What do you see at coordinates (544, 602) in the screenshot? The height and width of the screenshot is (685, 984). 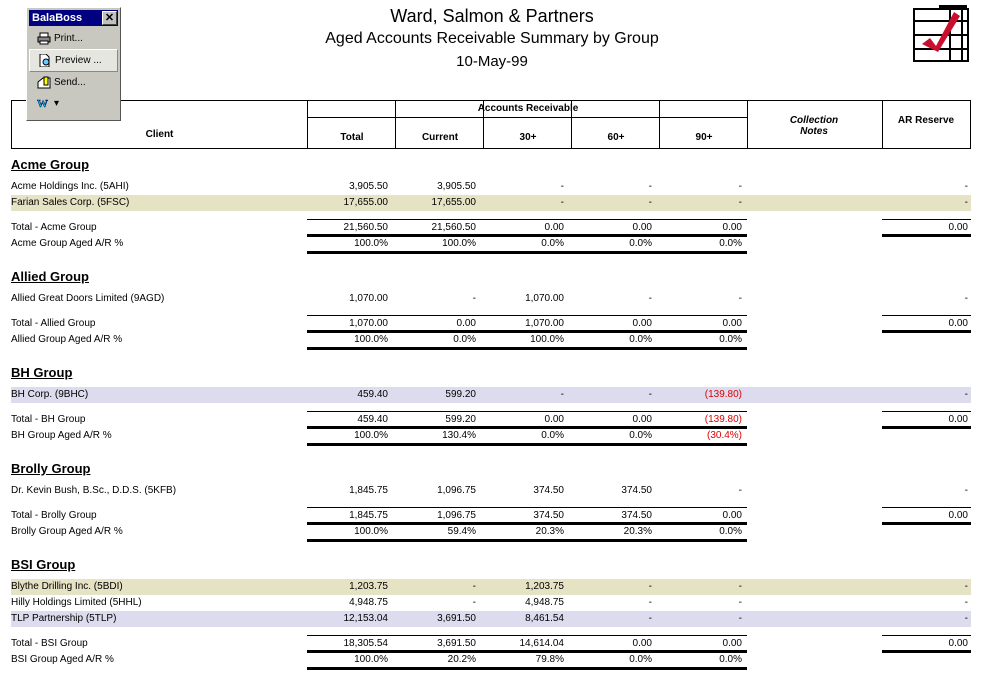 I see `cell-d30: 4,948.75` at bounding box center [544, 602].